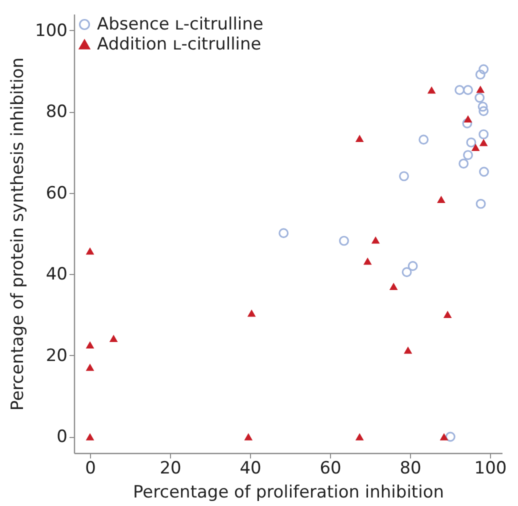 This screenshot has width=518, height=506. What do you see at coordinates (62, 437) in the screenshot?
I see `y-tick-label: 0` at bounding box center [62, 437].